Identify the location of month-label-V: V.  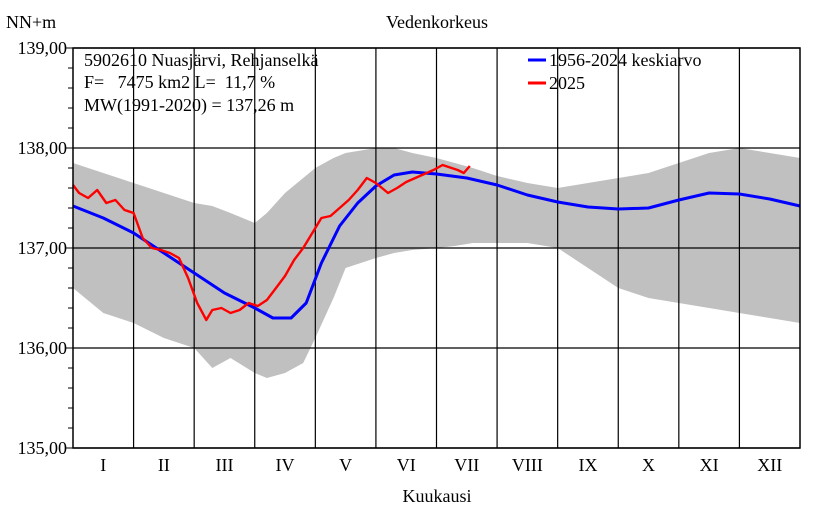
(345, 465).